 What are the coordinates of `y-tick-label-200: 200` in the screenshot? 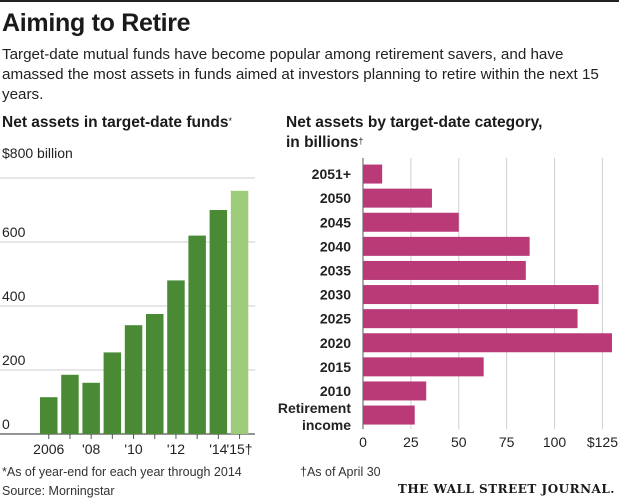 It's located at (14, 360).